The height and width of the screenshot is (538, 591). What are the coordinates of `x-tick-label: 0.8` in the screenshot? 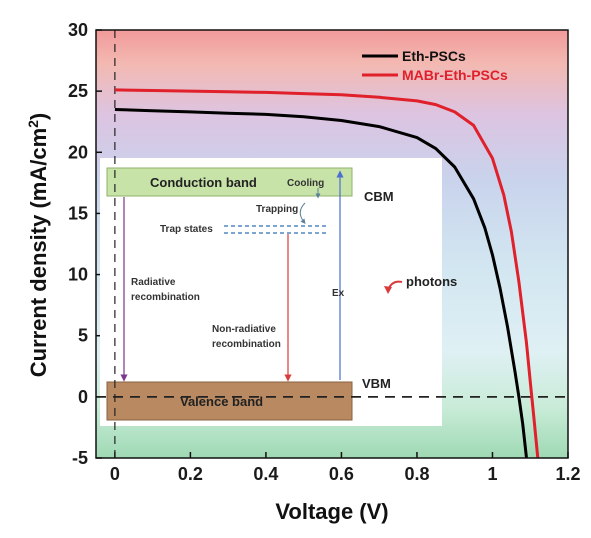 It's located at (416, 474).